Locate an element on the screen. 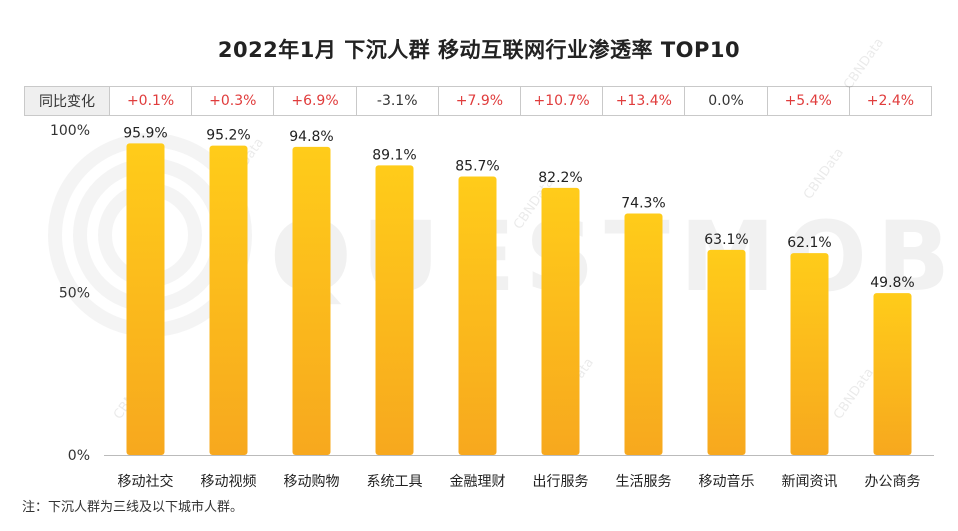 This screenshot has height=531, width=958. x-tick-label: 移动社交 is located at coordinates (146, 481).